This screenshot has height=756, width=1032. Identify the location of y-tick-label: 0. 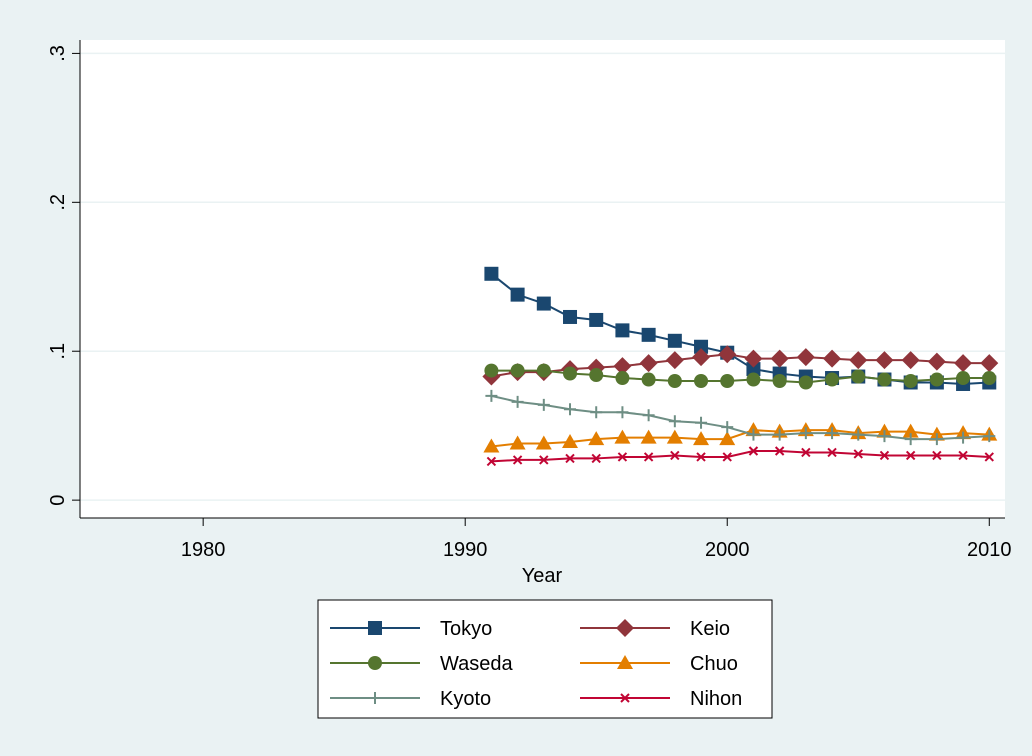
(58, 500).